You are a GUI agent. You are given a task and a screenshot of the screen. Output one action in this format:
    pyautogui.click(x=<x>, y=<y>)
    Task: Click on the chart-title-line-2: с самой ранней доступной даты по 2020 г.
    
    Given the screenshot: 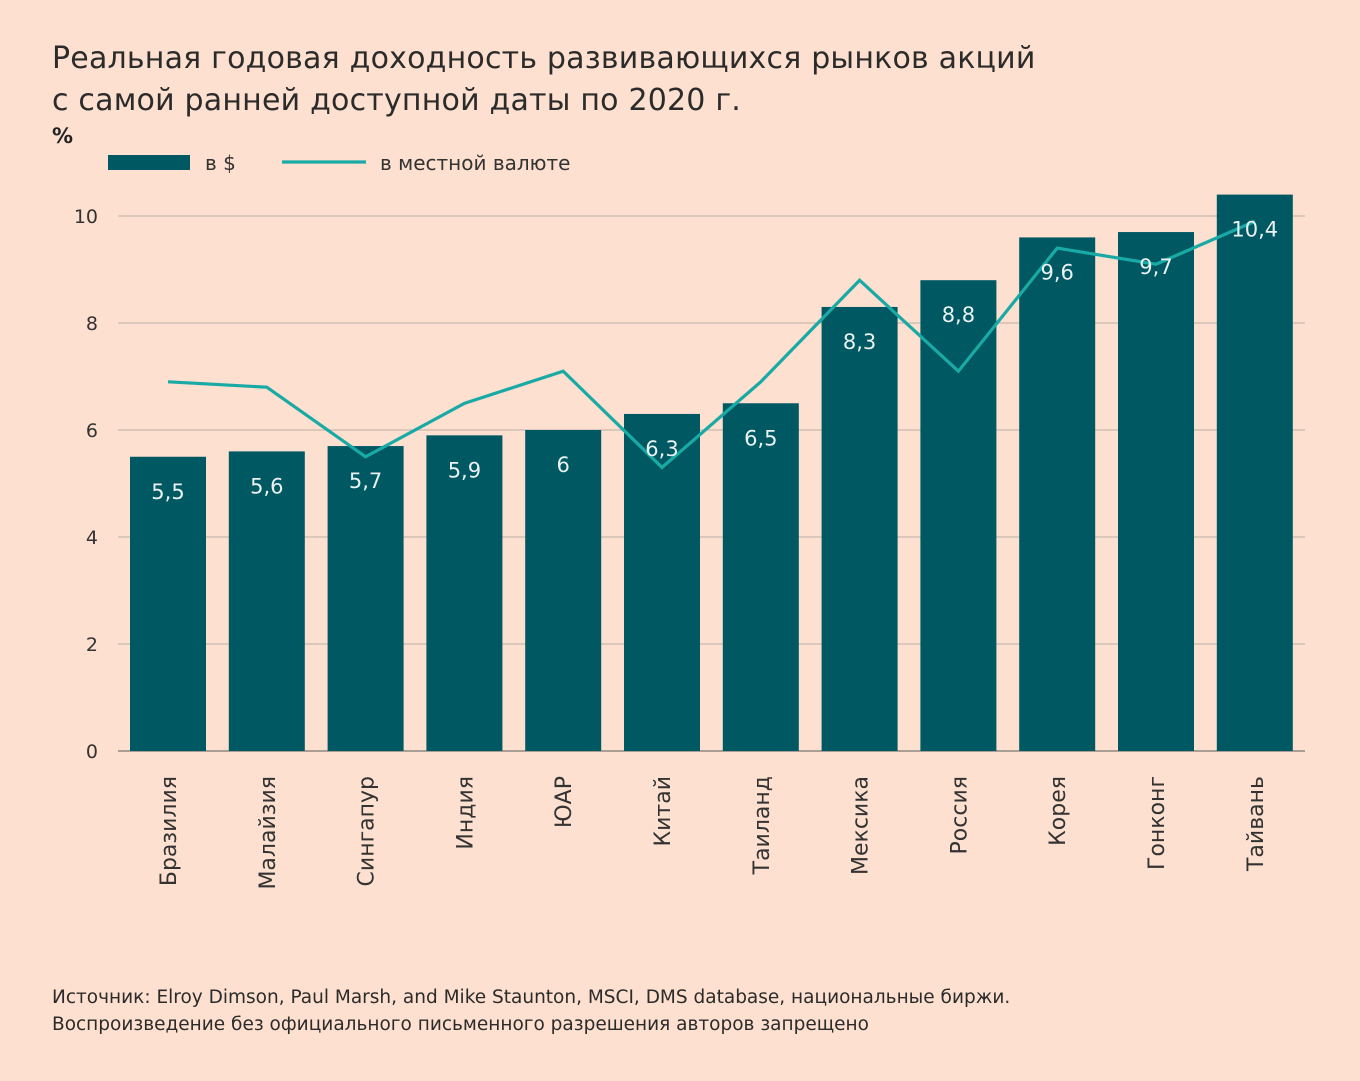 What is the action you would take?
    pyautogui.click(x=397, y=100)
    